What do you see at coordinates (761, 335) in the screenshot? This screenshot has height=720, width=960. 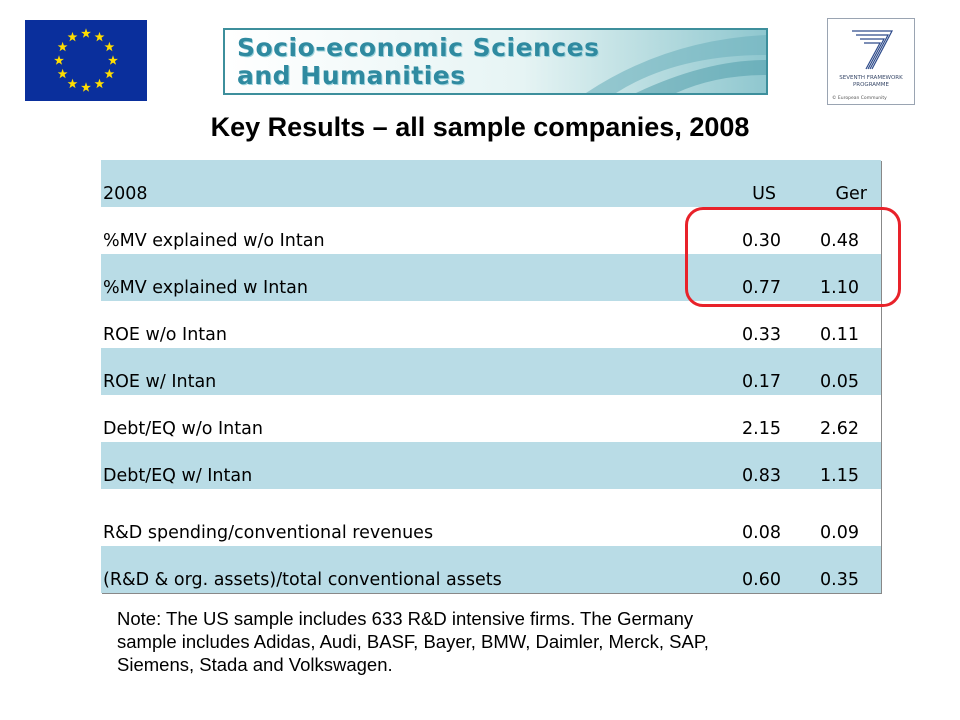 I see `us-value: 0.33` at bounding box center [761, 335].